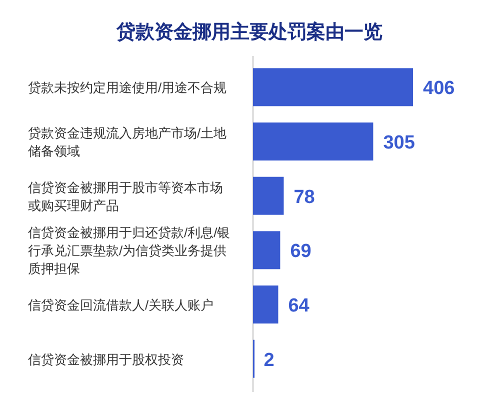 The width and height of the screenshot is (499, 398). What do you see at coordinates (439, 89) in the screenshot?
I see `data-label: 406` at bounding box center [439, 89].